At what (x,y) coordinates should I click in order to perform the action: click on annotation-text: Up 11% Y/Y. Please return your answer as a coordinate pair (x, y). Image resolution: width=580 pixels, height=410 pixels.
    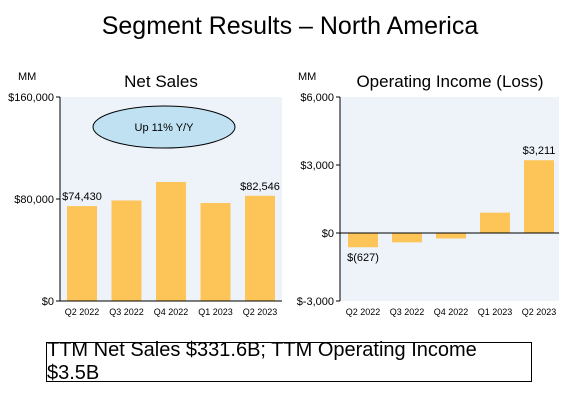
    Looking at the image, I should click on (165, 128).